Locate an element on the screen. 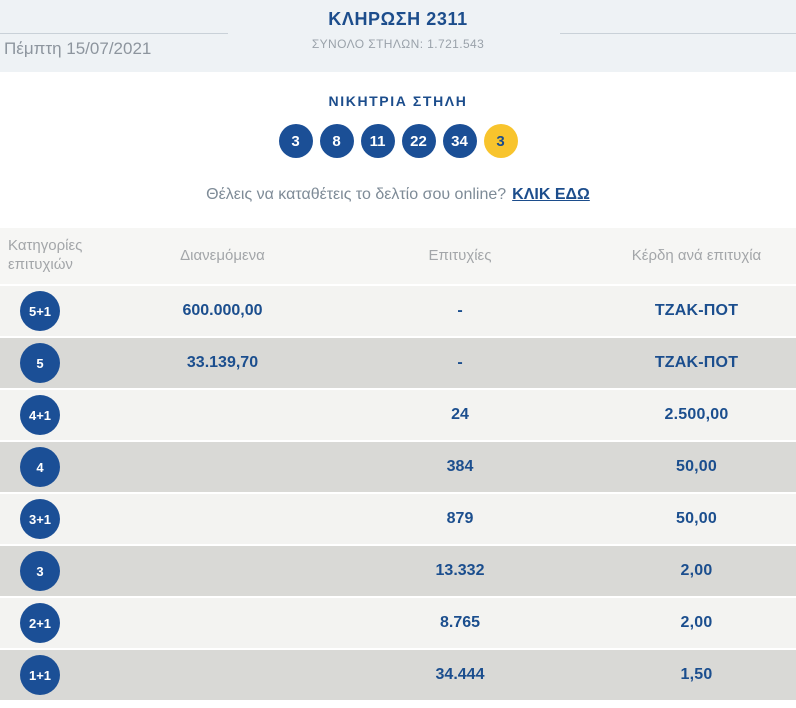 The image size is (796, 708). winners-value: 24 is located at coordinates (460, 414).